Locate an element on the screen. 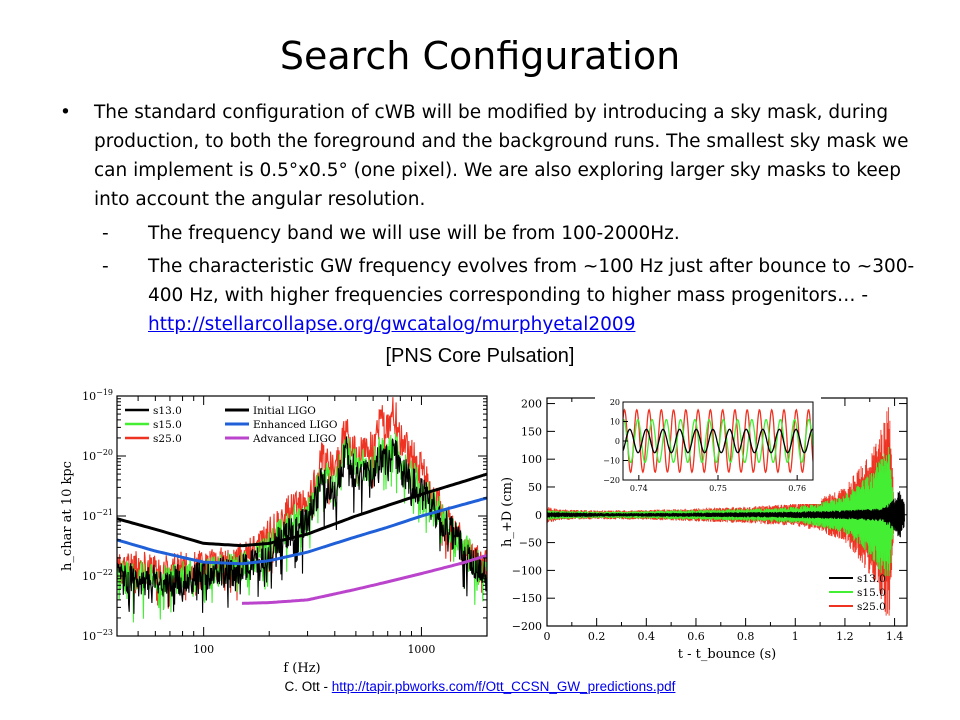 Image resolution: width=960 pixels, height=720 pixels. x-axis-label: t - t_bounce (s) is located at coordinates (727, 654).